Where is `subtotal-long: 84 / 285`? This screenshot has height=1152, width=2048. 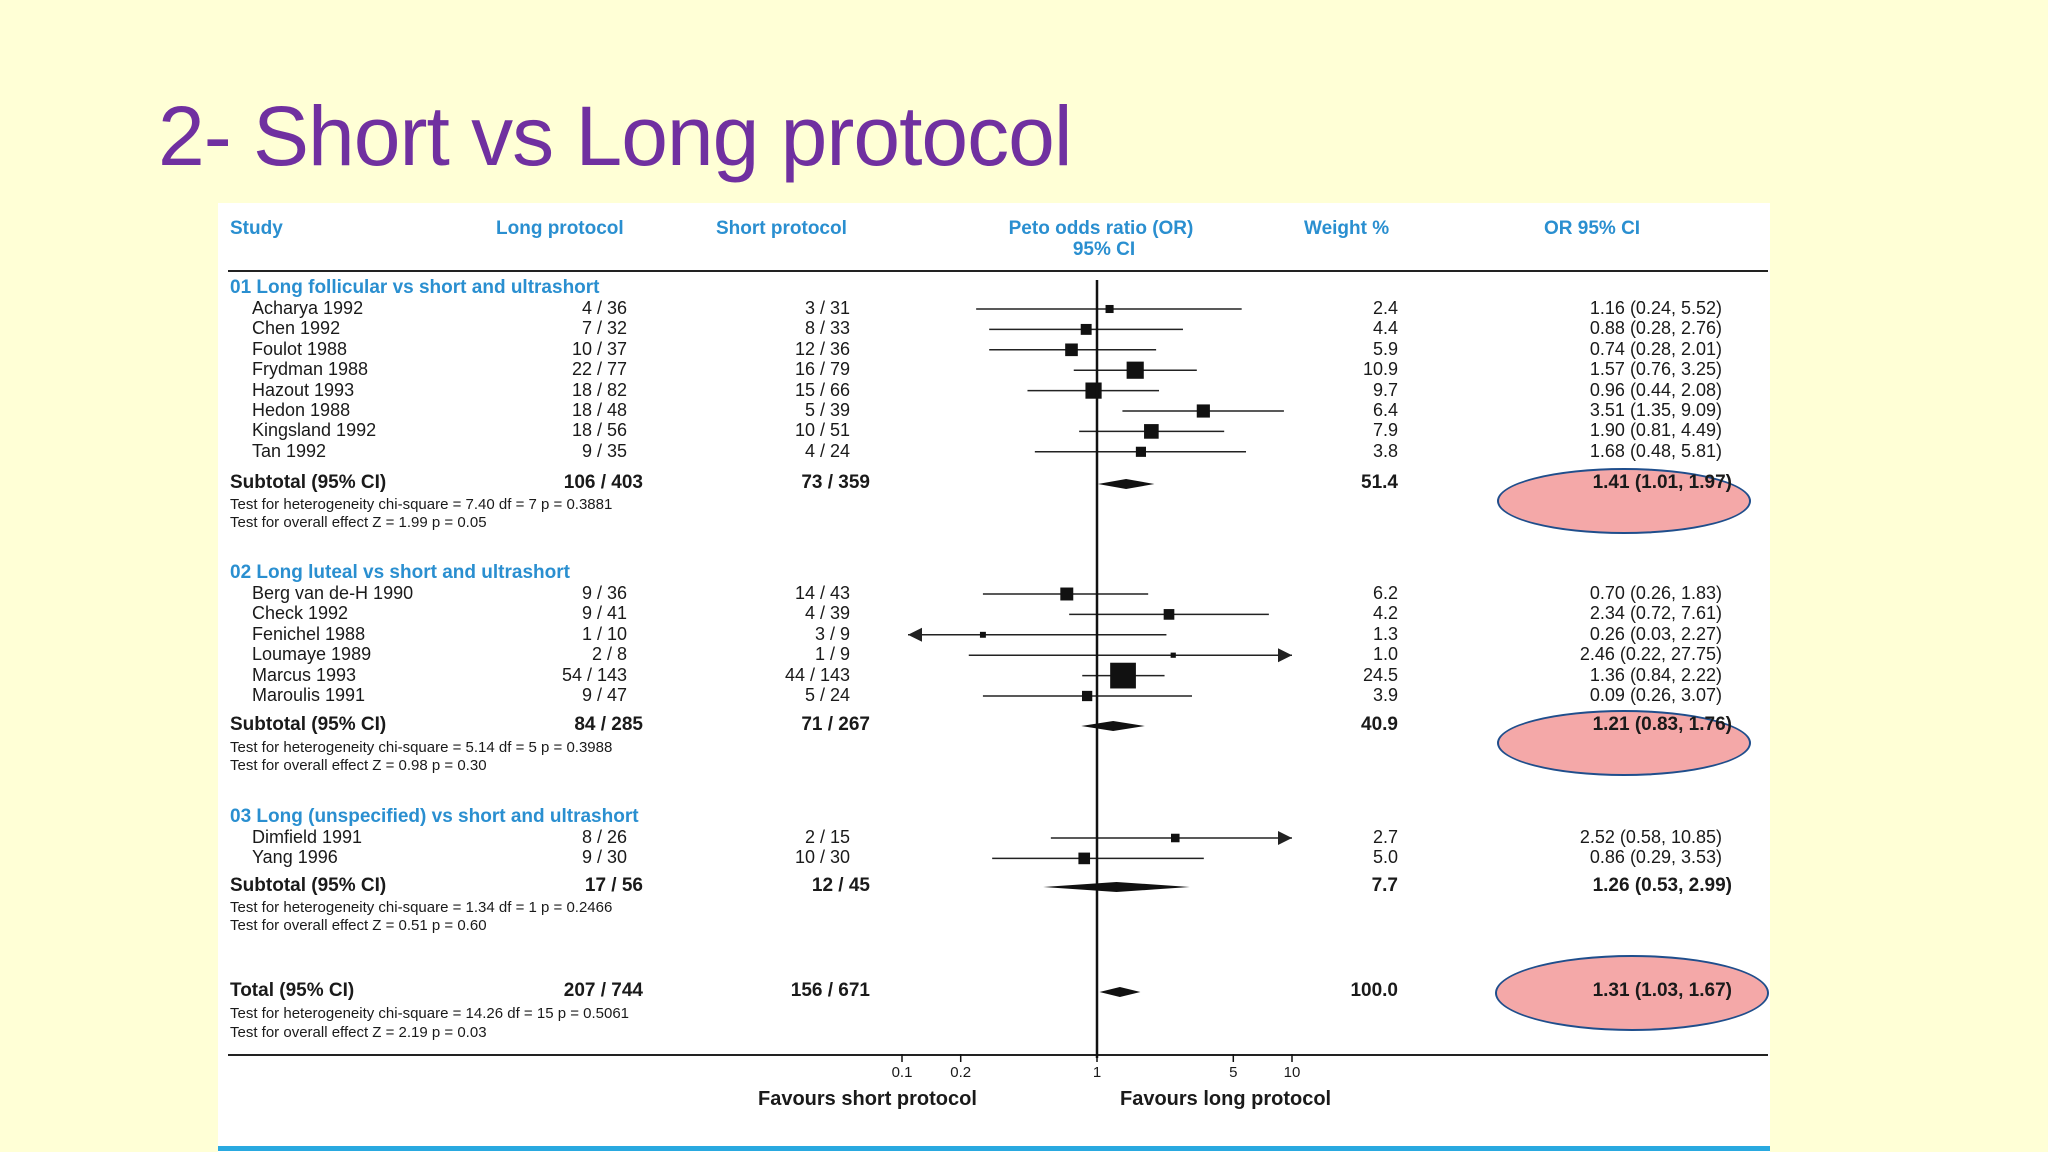 subtotal-long: 84 / 285 is located at coordinates (608, 724).